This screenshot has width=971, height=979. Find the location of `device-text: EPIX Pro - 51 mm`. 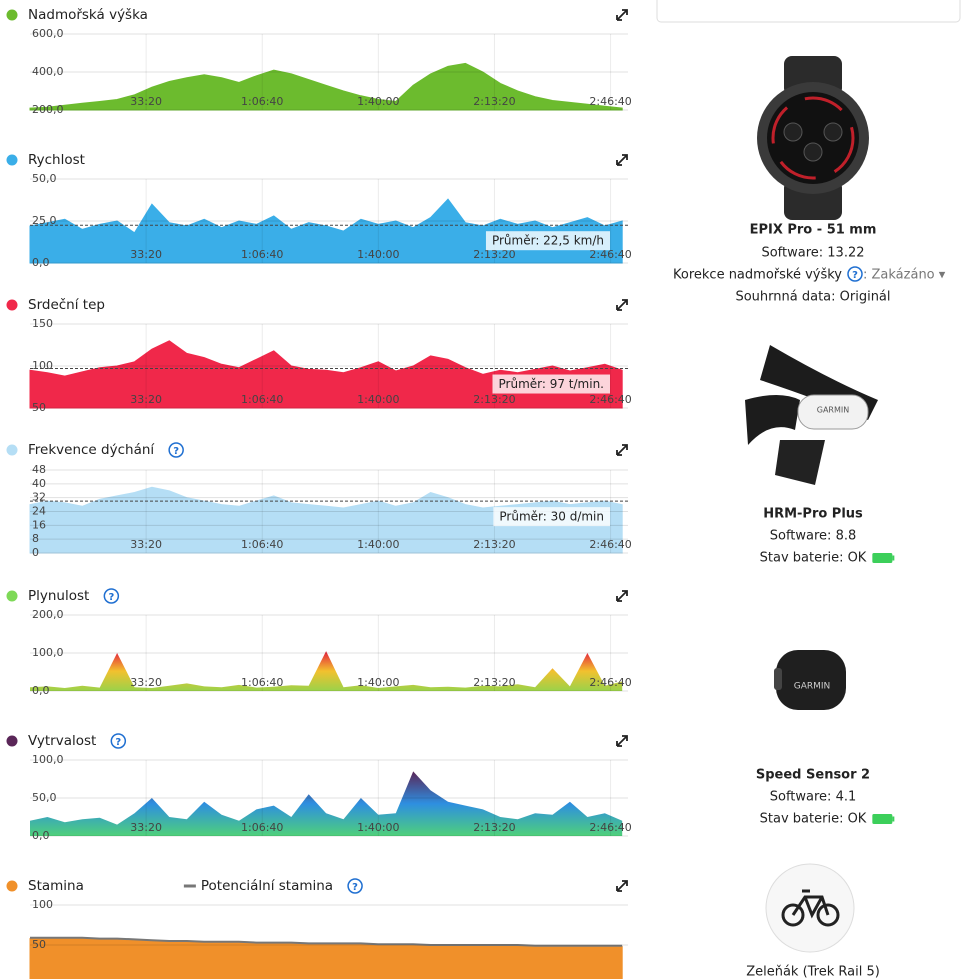

device-text: EPIX Pro - 51 mm is located at coordinates (813, 230).